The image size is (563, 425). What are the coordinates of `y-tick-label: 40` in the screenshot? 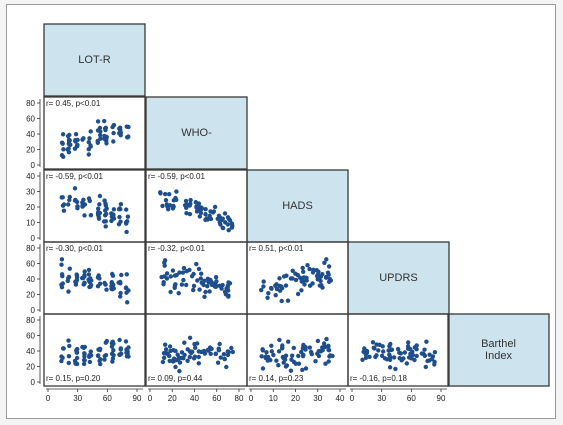 It's located at (30, 279).